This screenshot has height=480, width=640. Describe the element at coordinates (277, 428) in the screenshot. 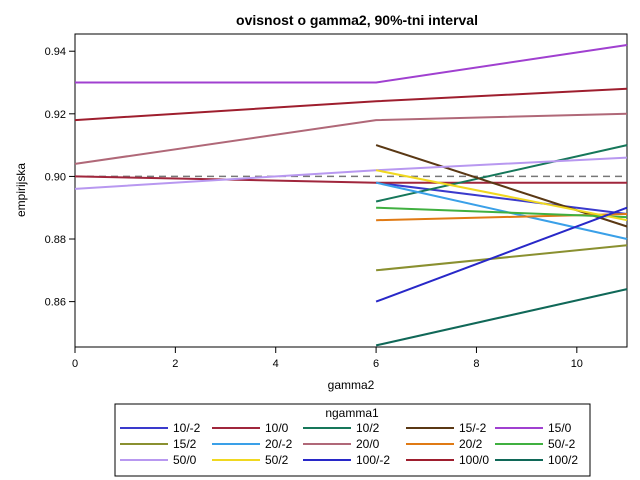

I see `legend-label: 10/0` at that location.